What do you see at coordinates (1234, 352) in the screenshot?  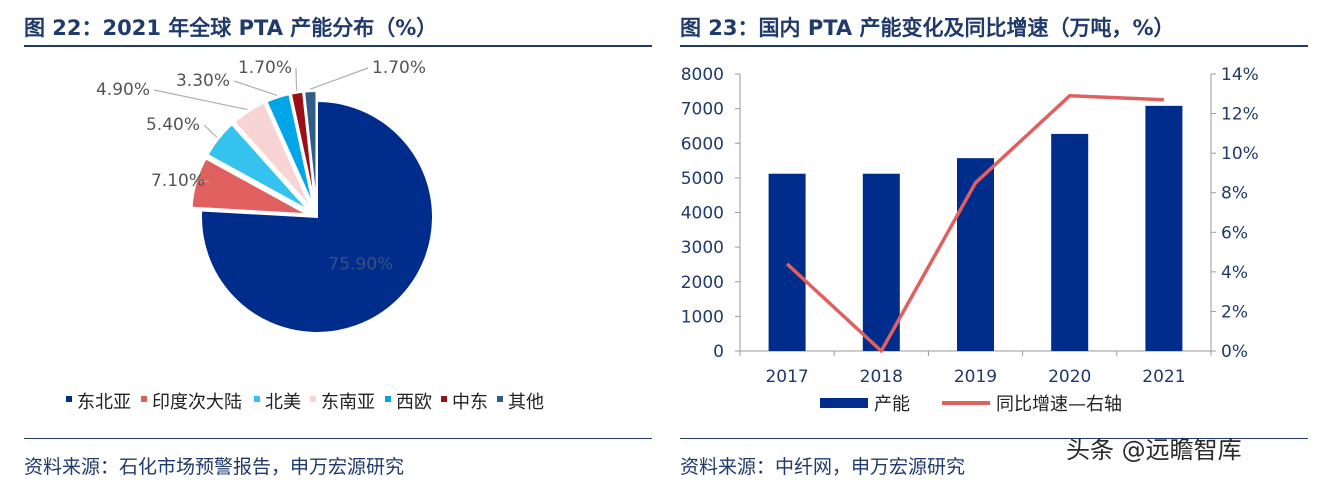 I see `y2-tick-label: 0%` at bounding box center [1234, 352].